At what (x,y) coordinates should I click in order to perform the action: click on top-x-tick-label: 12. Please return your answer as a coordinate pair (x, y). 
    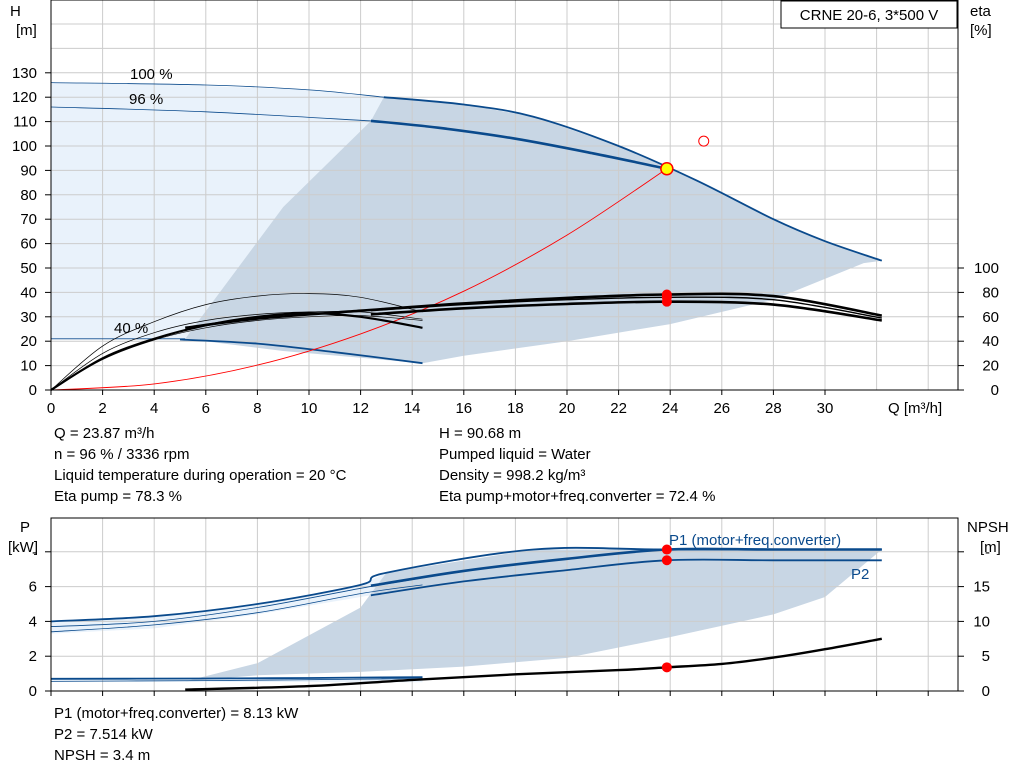
    Looking at the image, I should click on (360, 408).